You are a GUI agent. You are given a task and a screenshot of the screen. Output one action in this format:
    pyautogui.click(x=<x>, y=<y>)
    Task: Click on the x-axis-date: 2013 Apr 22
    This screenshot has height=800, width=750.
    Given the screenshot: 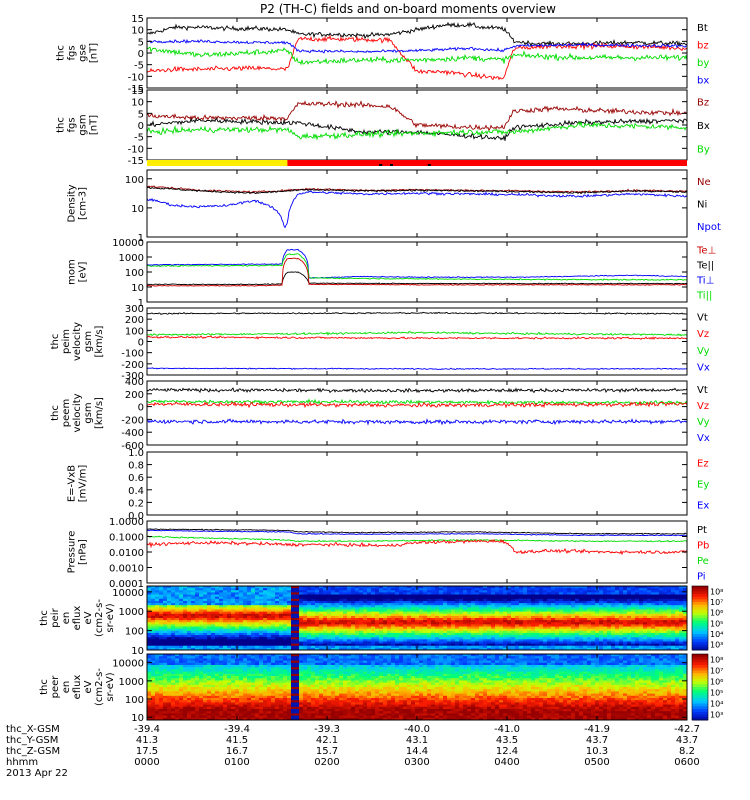 What is the action you would take?
    pyautogui.click(x=37, y=773)
    